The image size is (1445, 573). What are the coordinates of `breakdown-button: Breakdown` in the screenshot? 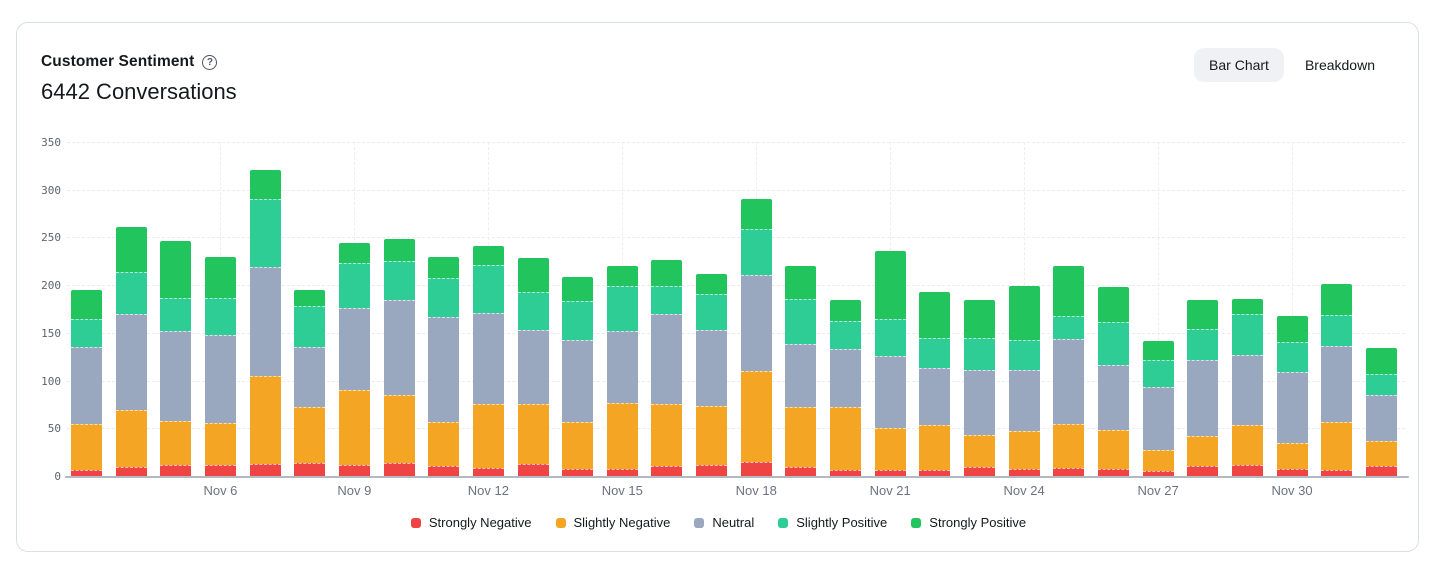 It's located at (1340, 65).